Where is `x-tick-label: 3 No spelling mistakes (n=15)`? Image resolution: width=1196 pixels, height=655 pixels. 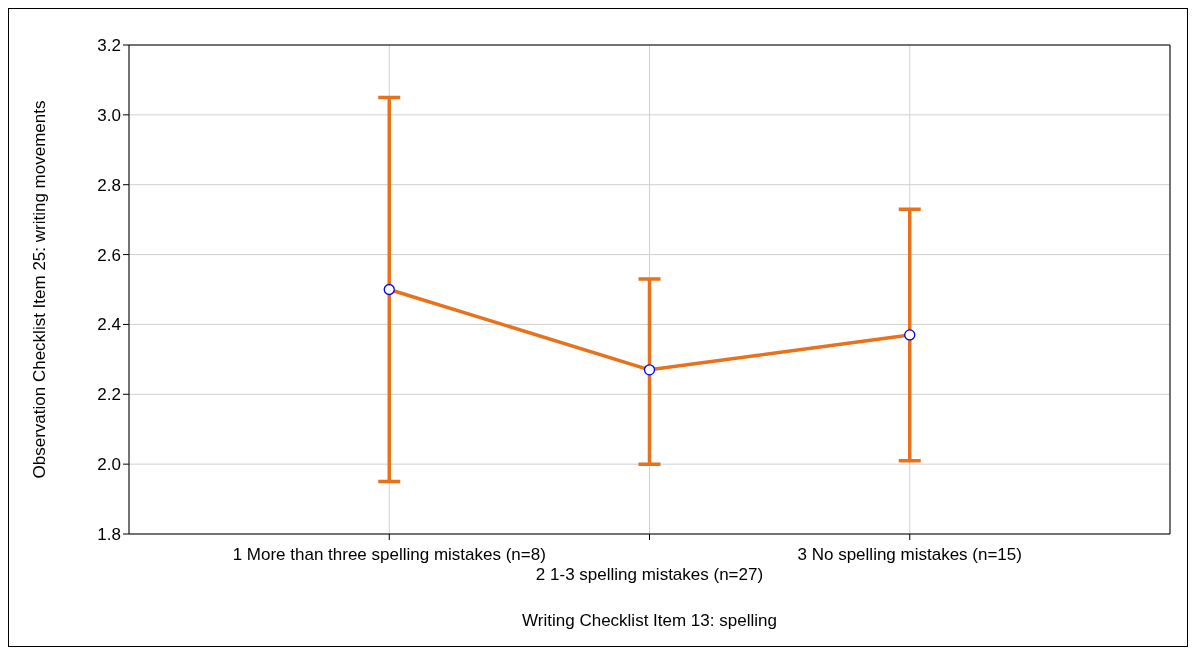
x-tick-label: 3 No spelling mistakes (n=15) is located at coordinates (909, 554).